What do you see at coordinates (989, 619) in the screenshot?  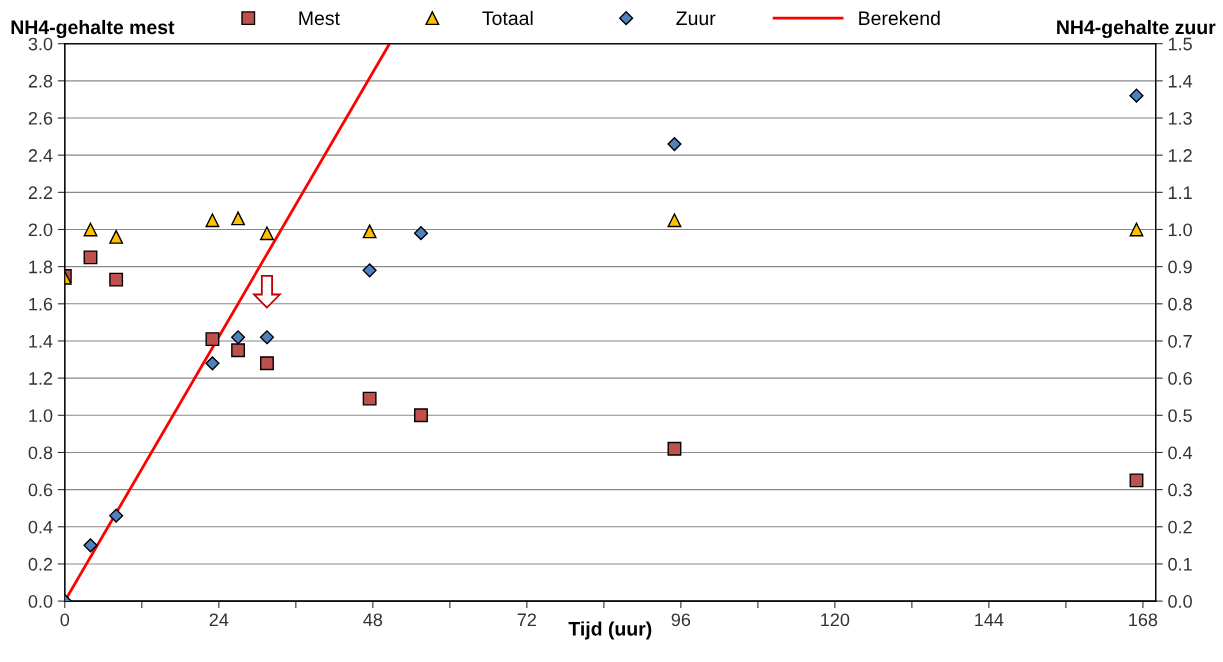 I see `x-tick-label: 144` at bounding box center [989, 619].